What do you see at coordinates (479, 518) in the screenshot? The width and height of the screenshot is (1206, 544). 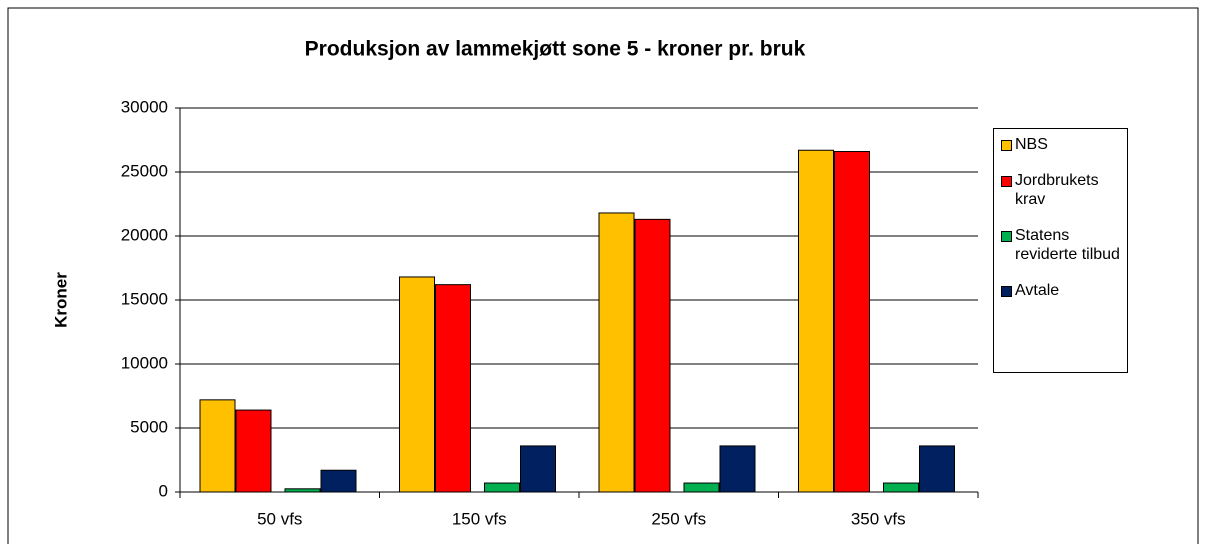 I see `x-tick-label: 150 vfs` at bounding box center [479, 518].